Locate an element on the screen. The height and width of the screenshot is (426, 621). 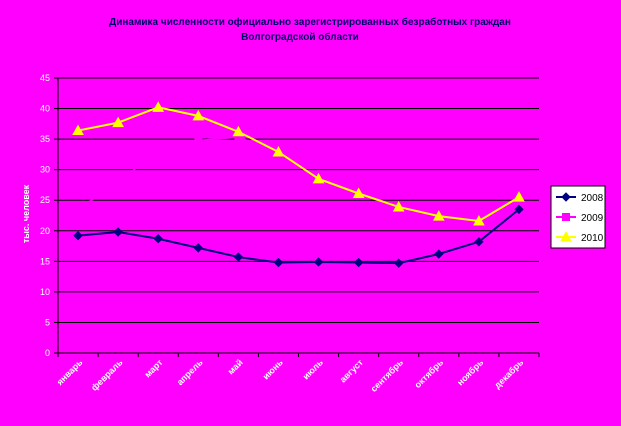
point-2010-январь is located at coordinates (78, 130).